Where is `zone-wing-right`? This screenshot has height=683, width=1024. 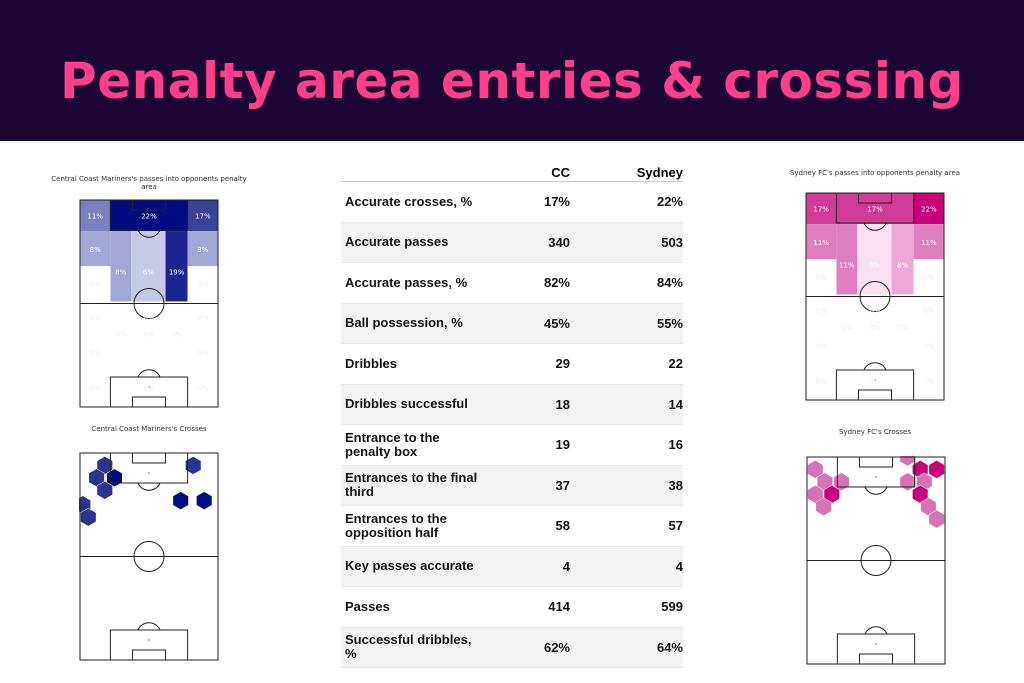 zone-wing-right is located at coordinates (928, 242).